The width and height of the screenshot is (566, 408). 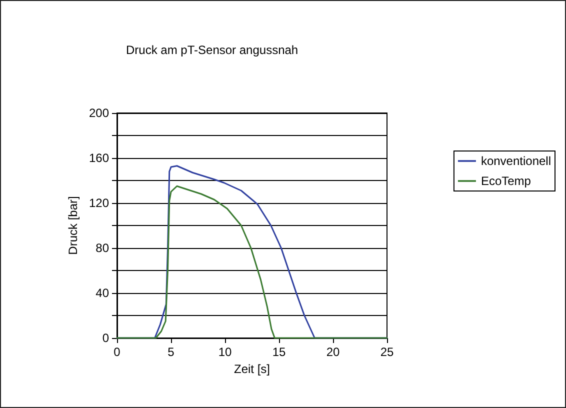 What do you see at coordinates (279, 352) in the screenshot?
I see `x-tick-label: 15` at bounding box center [279, 352].